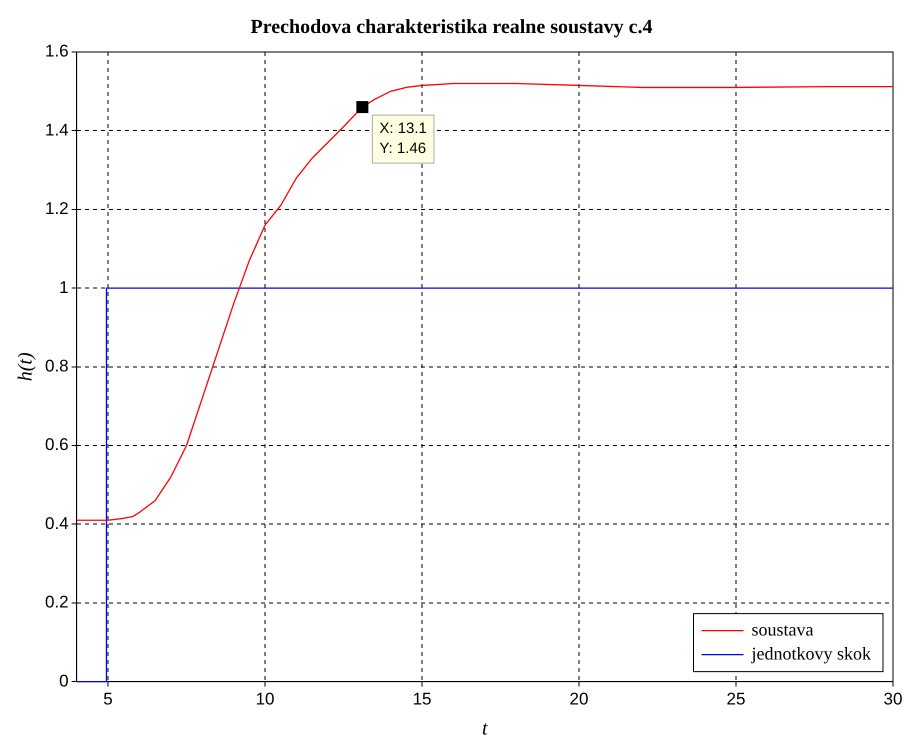  I want to click on x-axis-title: t, so click(485, 728).